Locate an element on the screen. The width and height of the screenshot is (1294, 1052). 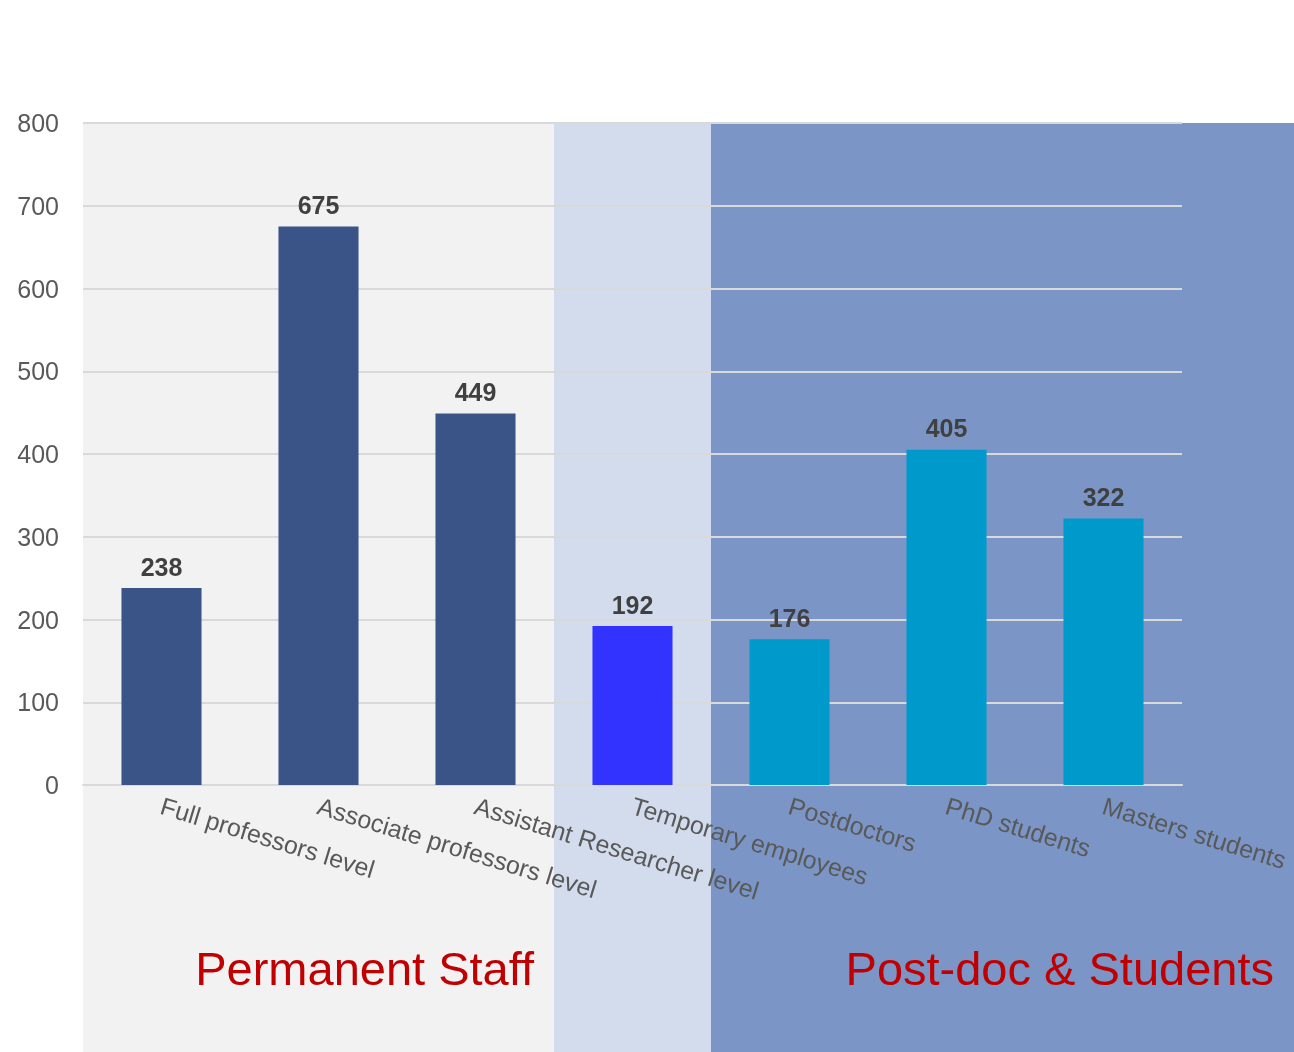
y-tick-label: 800 is located at coordinates (38, 123).